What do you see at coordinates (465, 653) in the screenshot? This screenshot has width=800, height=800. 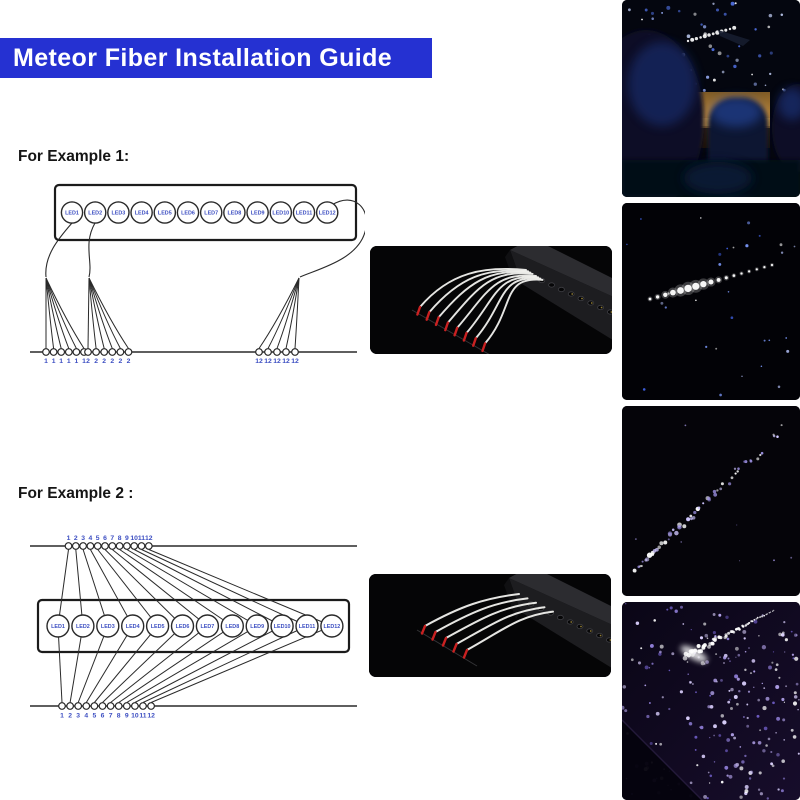 I see `fiber-red-tip` at bounding box center [465, 653].